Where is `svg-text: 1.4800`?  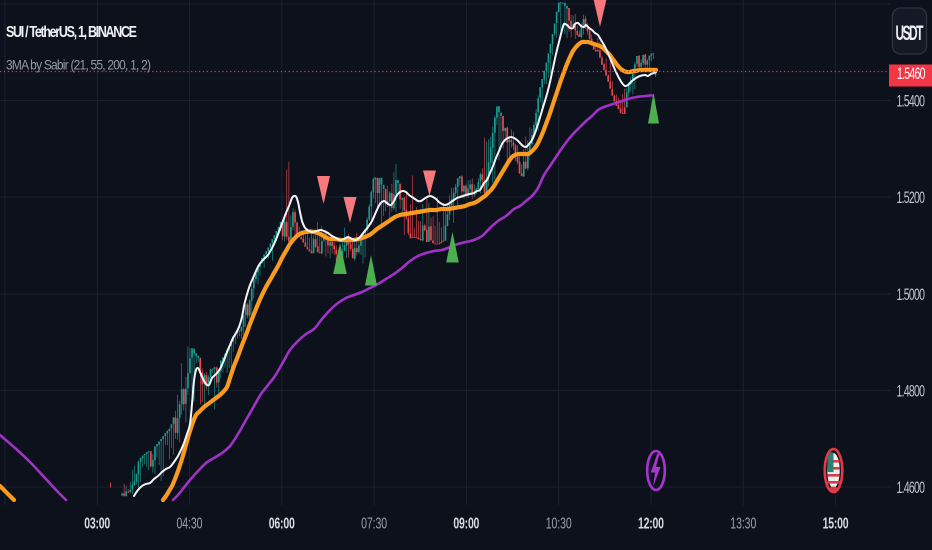 svg-text: 1.4800 is located at coordinates (911, 390).